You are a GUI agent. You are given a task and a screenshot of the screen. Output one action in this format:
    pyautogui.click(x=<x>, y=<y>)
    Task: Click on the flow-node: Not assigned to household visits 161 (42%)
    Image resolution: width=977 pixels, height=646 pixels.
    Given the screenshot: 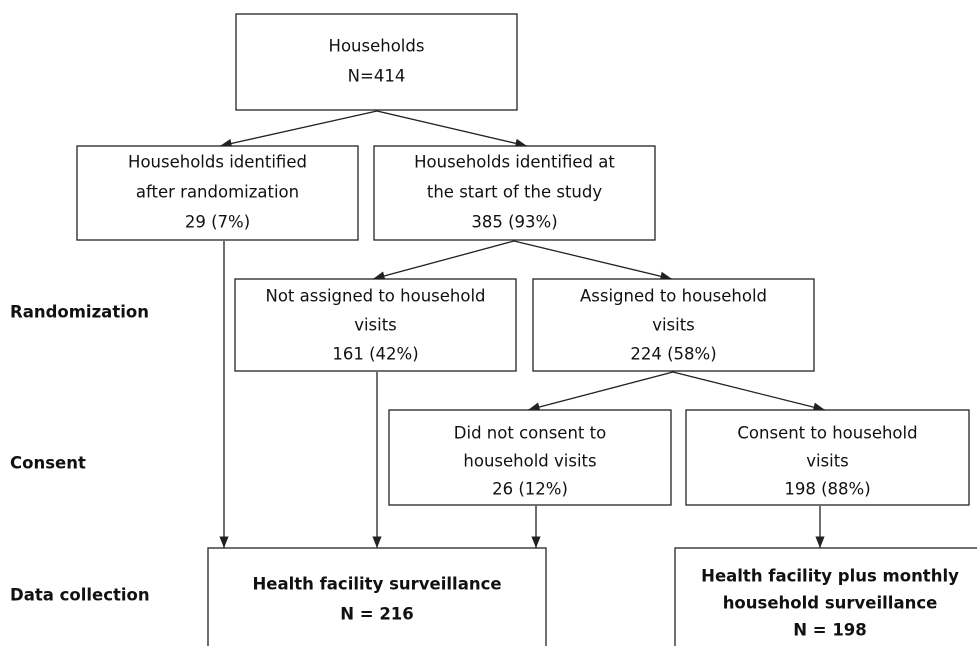 What is the action you would take?
    pyautogui.click(x=375, y=325)
    